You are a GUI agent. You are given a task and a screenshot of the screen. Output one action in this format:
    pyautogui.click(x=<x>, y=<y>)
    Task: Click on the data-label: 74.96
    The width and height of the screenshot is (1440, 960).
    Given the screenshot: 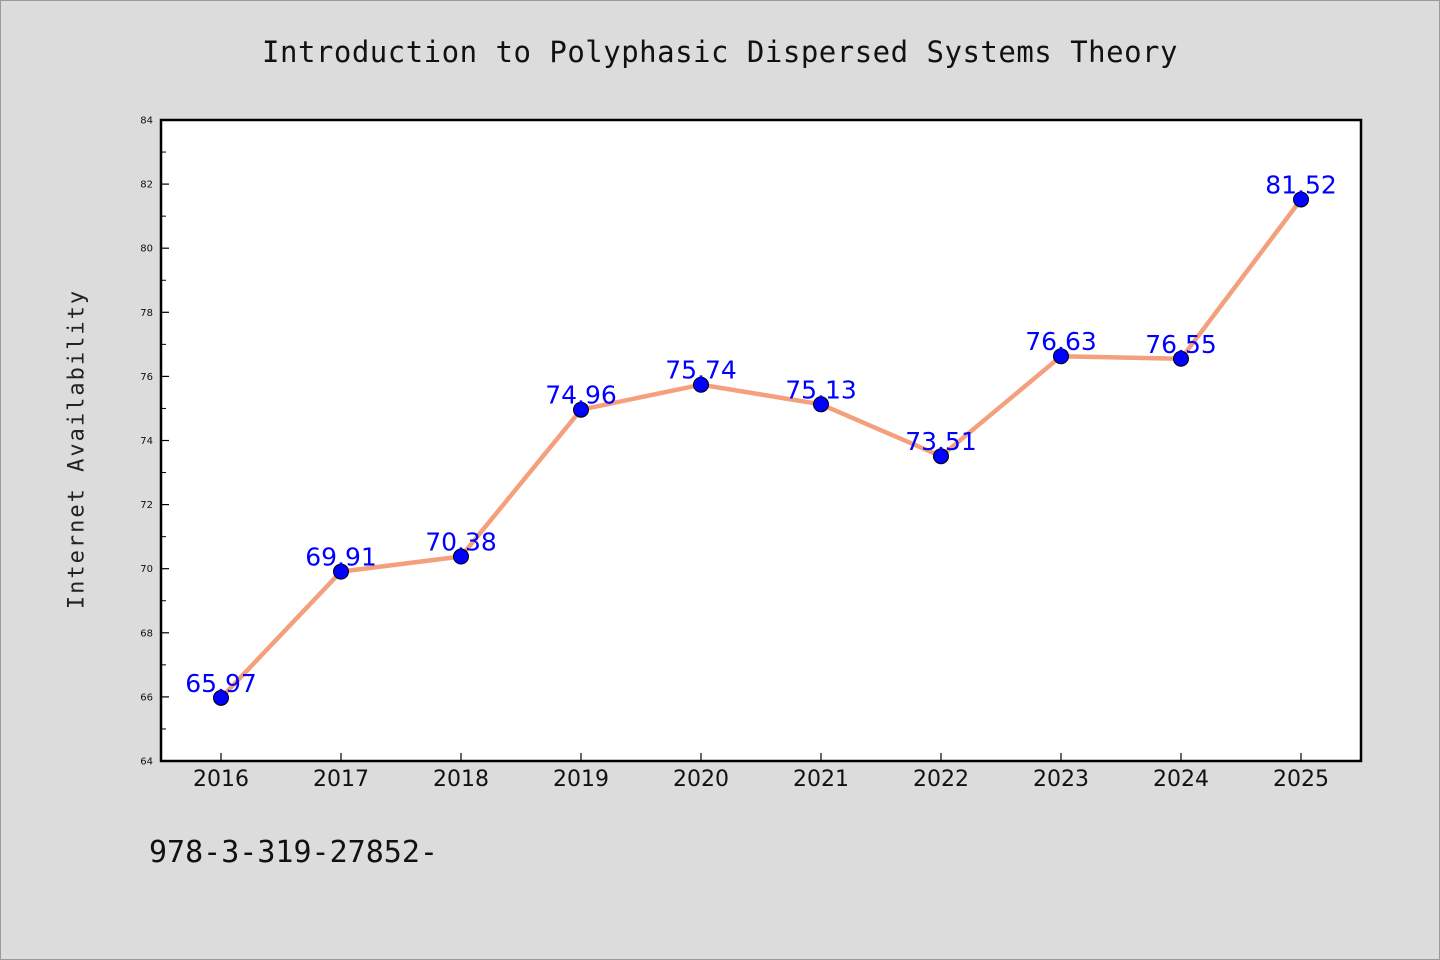 What is the action you would take?
    pyautogui.click(x=581, y=395)
    